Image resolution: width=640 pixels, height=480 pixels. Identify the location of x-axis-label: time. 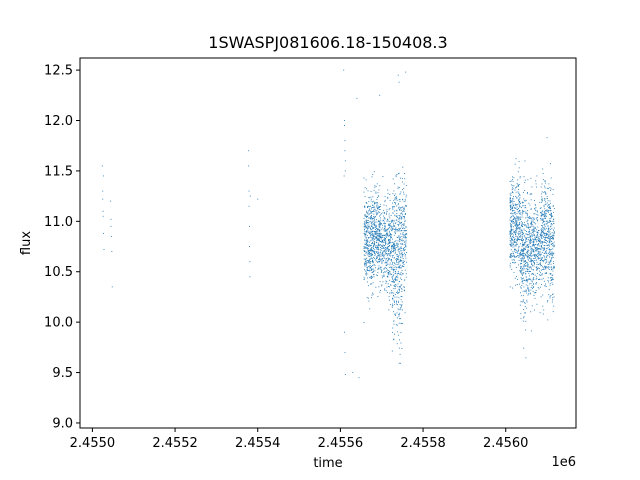
(327, 463).